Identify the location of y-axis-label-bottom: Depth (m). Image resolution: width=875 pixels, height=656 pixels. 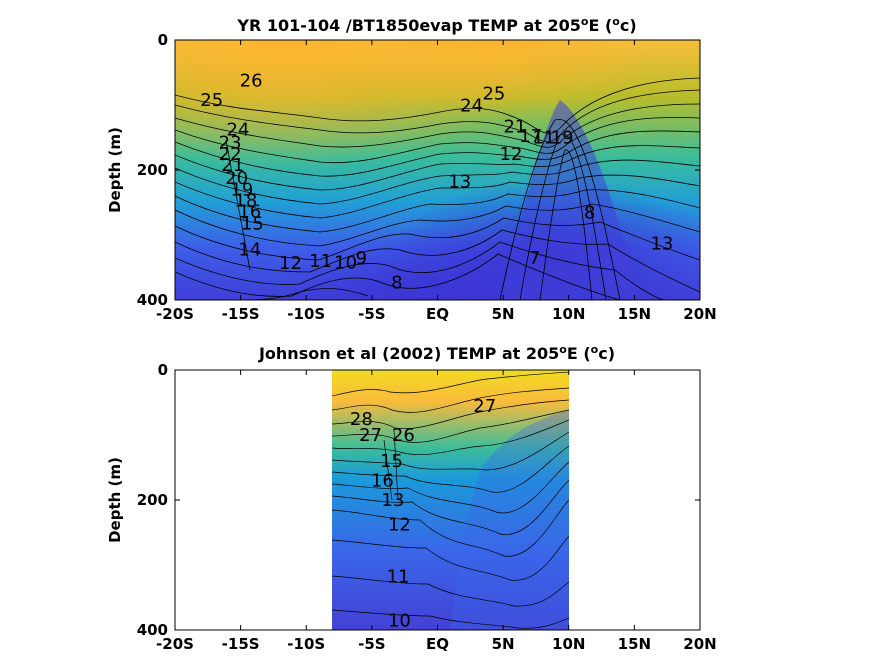
(115, 500).